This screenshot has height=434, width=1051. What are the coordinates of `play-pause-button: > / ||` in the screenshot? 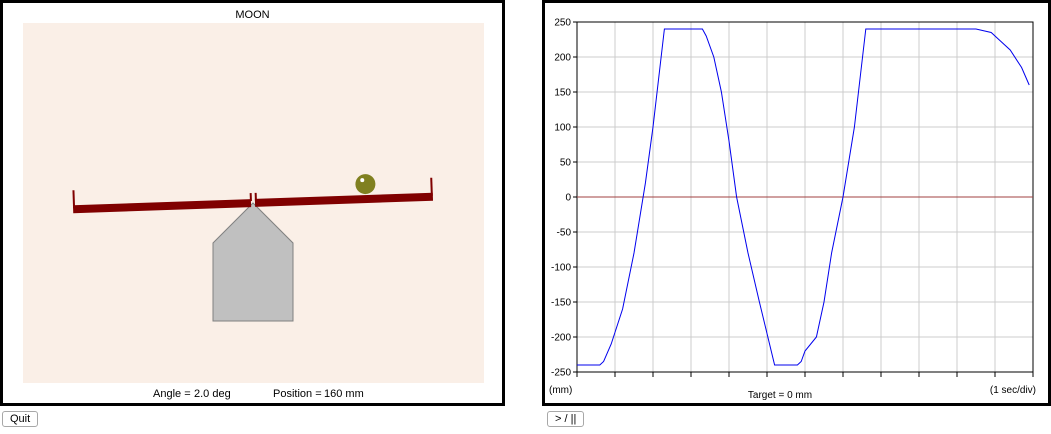 It's located at (566, 419).